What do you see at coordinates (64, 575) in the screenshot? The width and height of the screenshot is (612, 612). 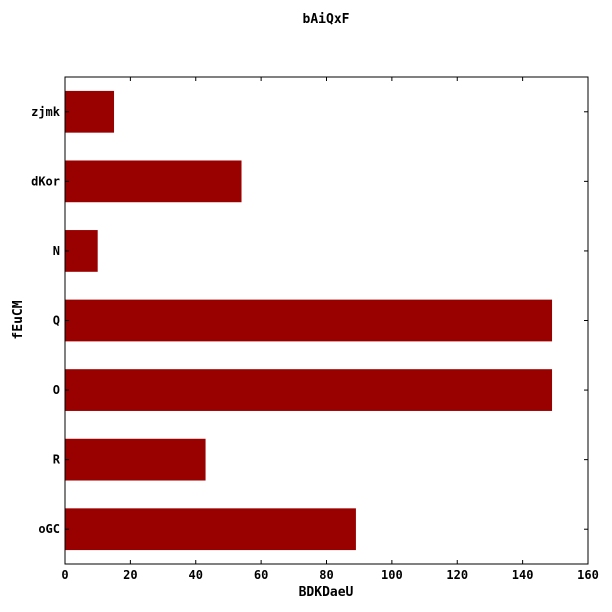 I see `x-tick-label: 0` at bounding box center [64, 575].